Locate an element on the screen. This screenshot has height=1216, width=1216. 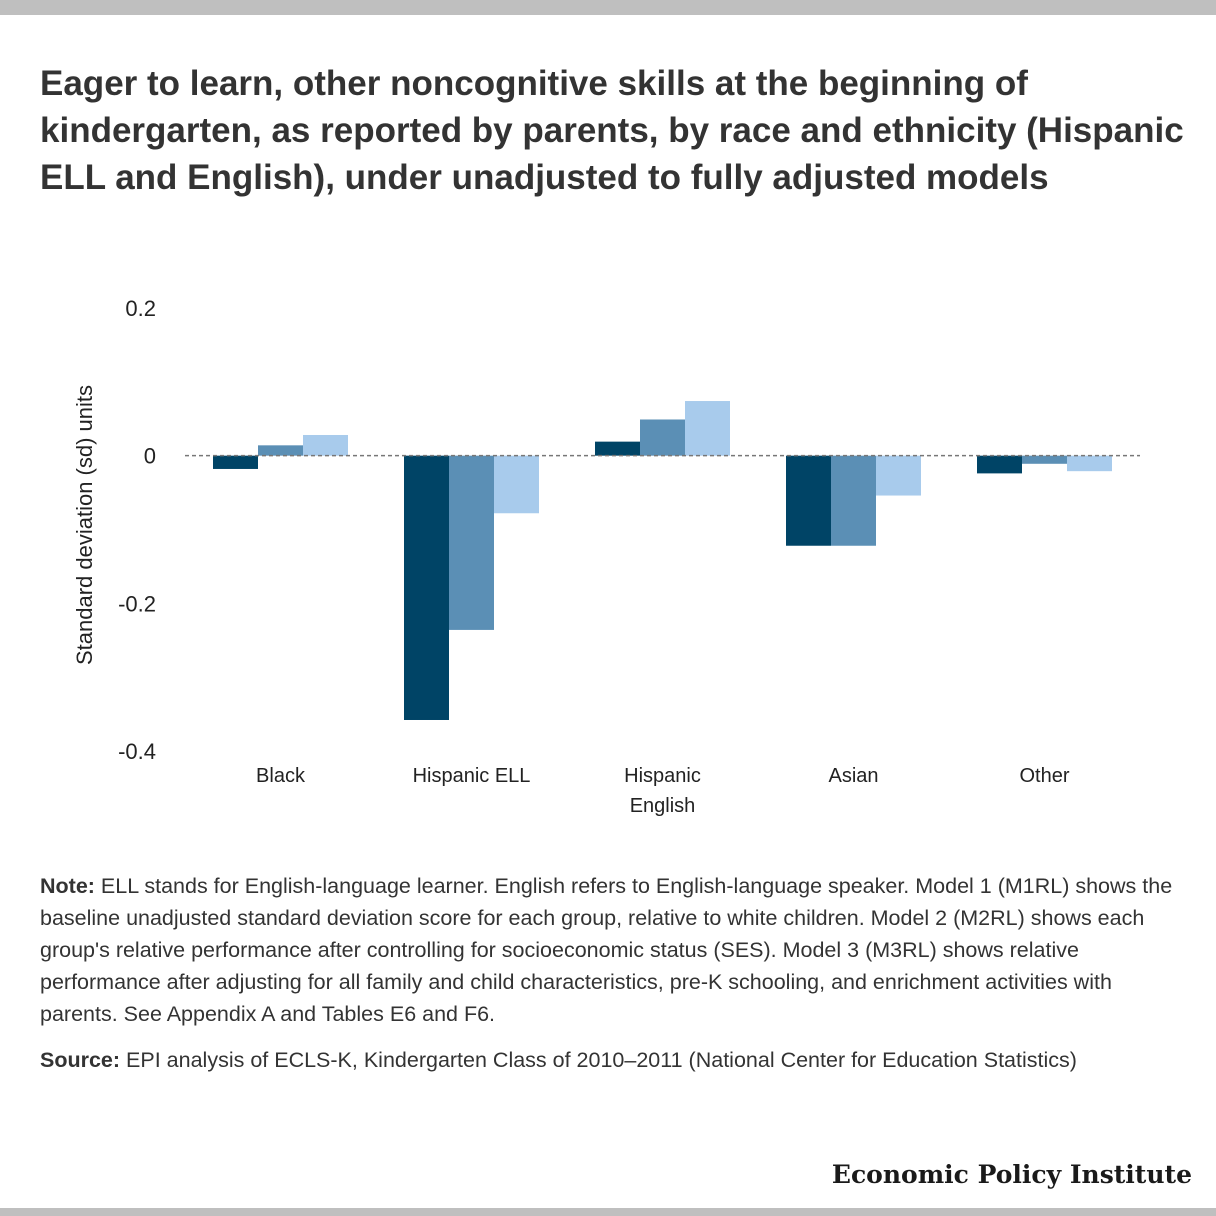
x-tick-label: Black is located at coordinates (281, 776).